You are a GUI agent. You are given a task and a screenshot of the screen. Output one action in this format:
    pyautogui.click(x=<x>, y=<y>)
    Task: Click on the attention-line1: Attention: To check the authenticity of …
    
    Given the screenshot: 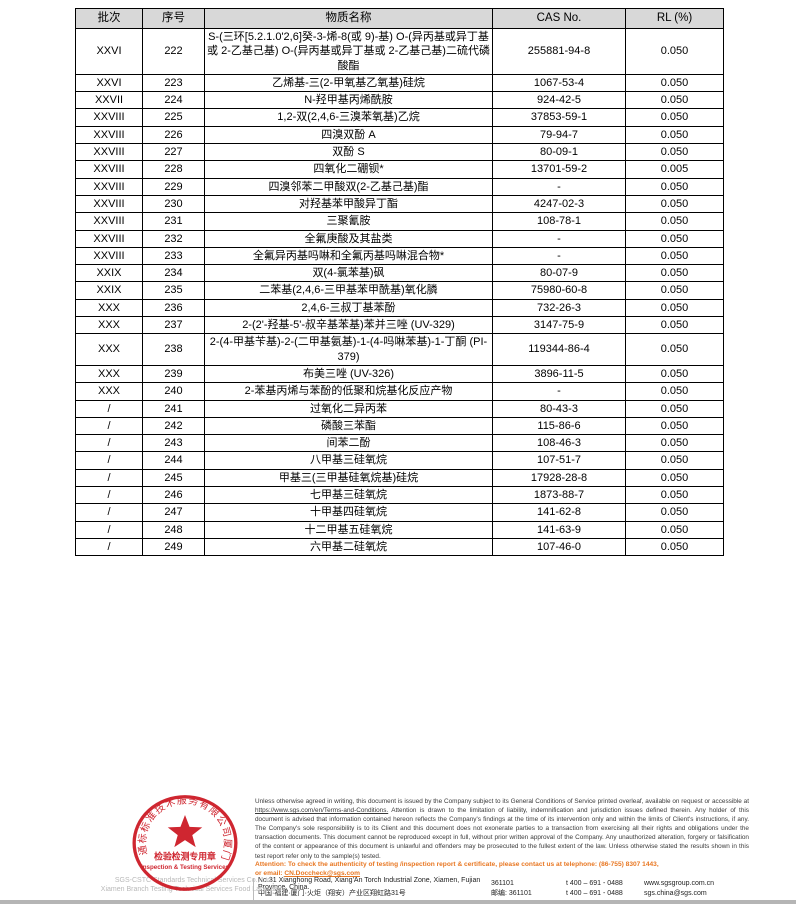 What is the action you would take?
    pyautogui.click(x=457, y=864)
    